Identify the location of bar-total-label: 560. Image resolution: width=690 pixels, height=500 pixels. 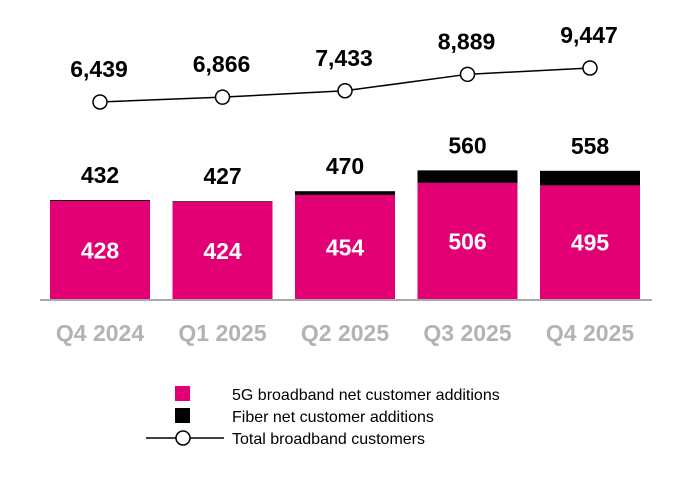
(467, 145).